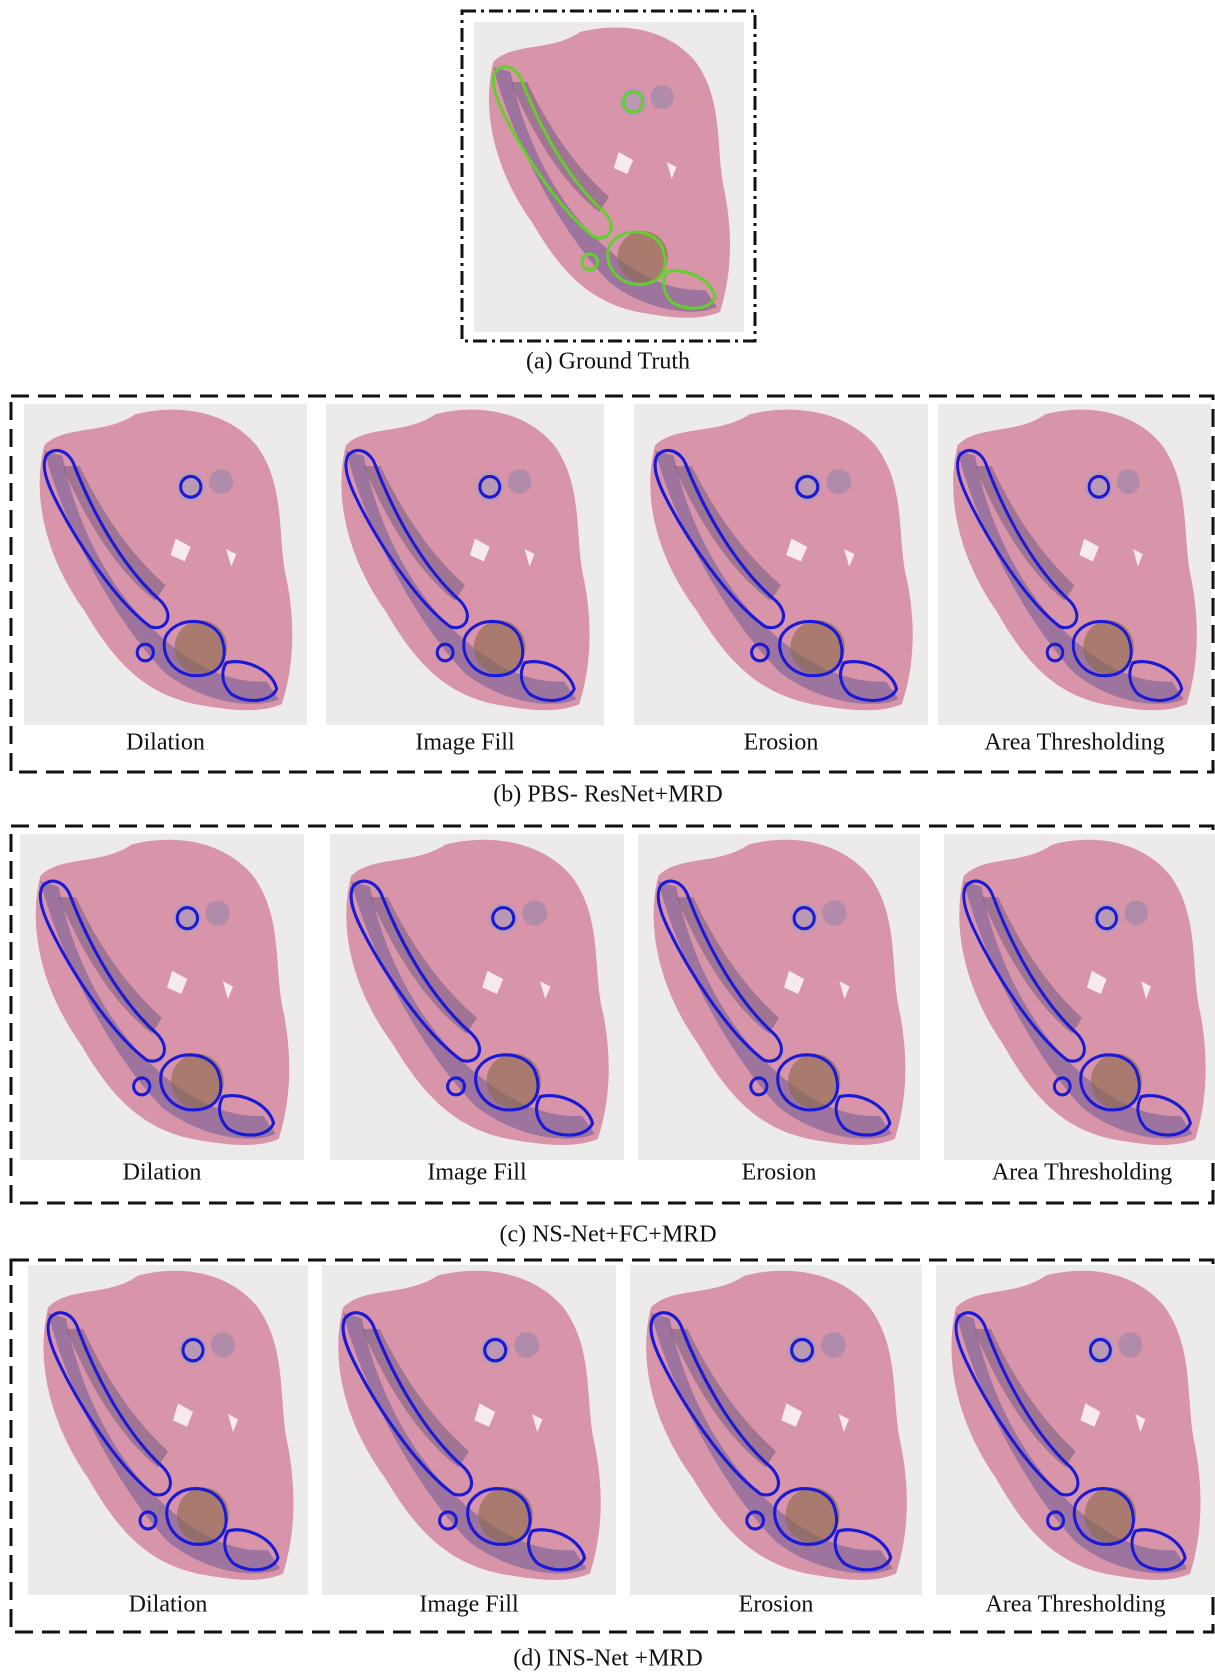 Image resolution: width=1215 pixels, height=1677 pixels. I want to click on panel-frame, so click(608, 176).